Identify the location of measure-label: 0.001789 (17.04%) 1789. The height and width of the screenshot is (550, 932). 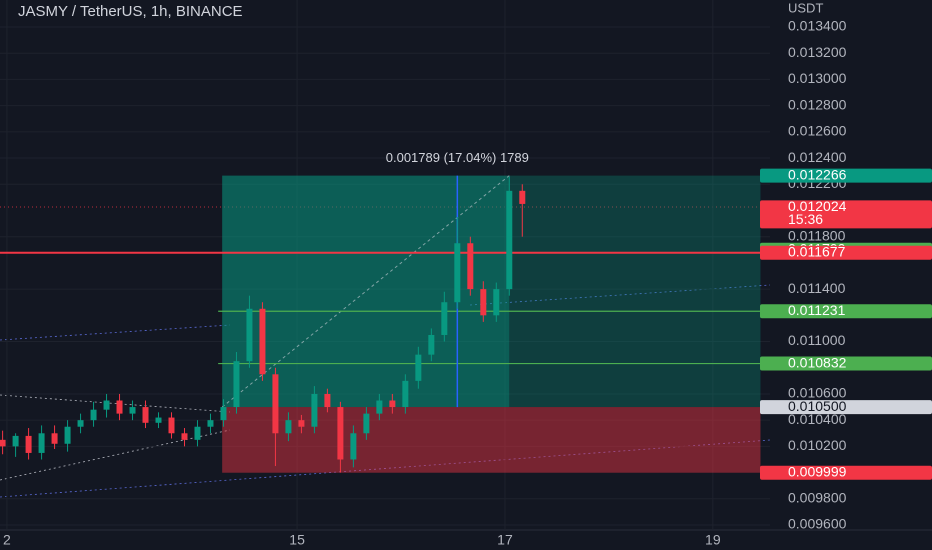
(457, 157).